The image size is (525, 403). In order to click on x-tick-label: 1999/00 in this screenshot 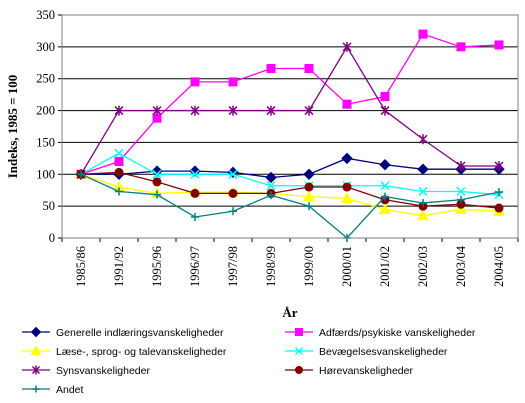, I will do `click(309, 266)`.